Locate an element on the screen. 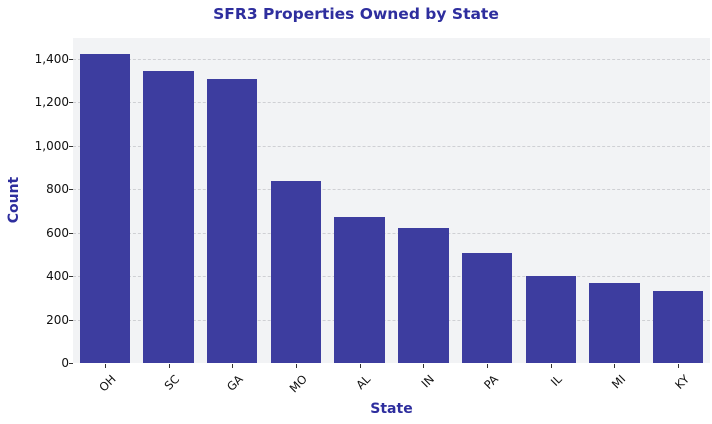  bar-al is located at coordinates (359, 290).